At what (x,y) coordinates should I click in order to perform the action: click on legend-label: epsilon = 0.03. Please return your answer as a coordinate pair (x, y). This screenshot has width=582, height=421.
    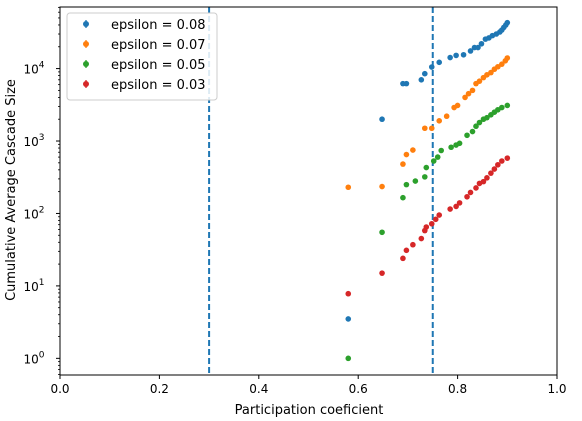
    Looking at the image, I should click on (158, 85).